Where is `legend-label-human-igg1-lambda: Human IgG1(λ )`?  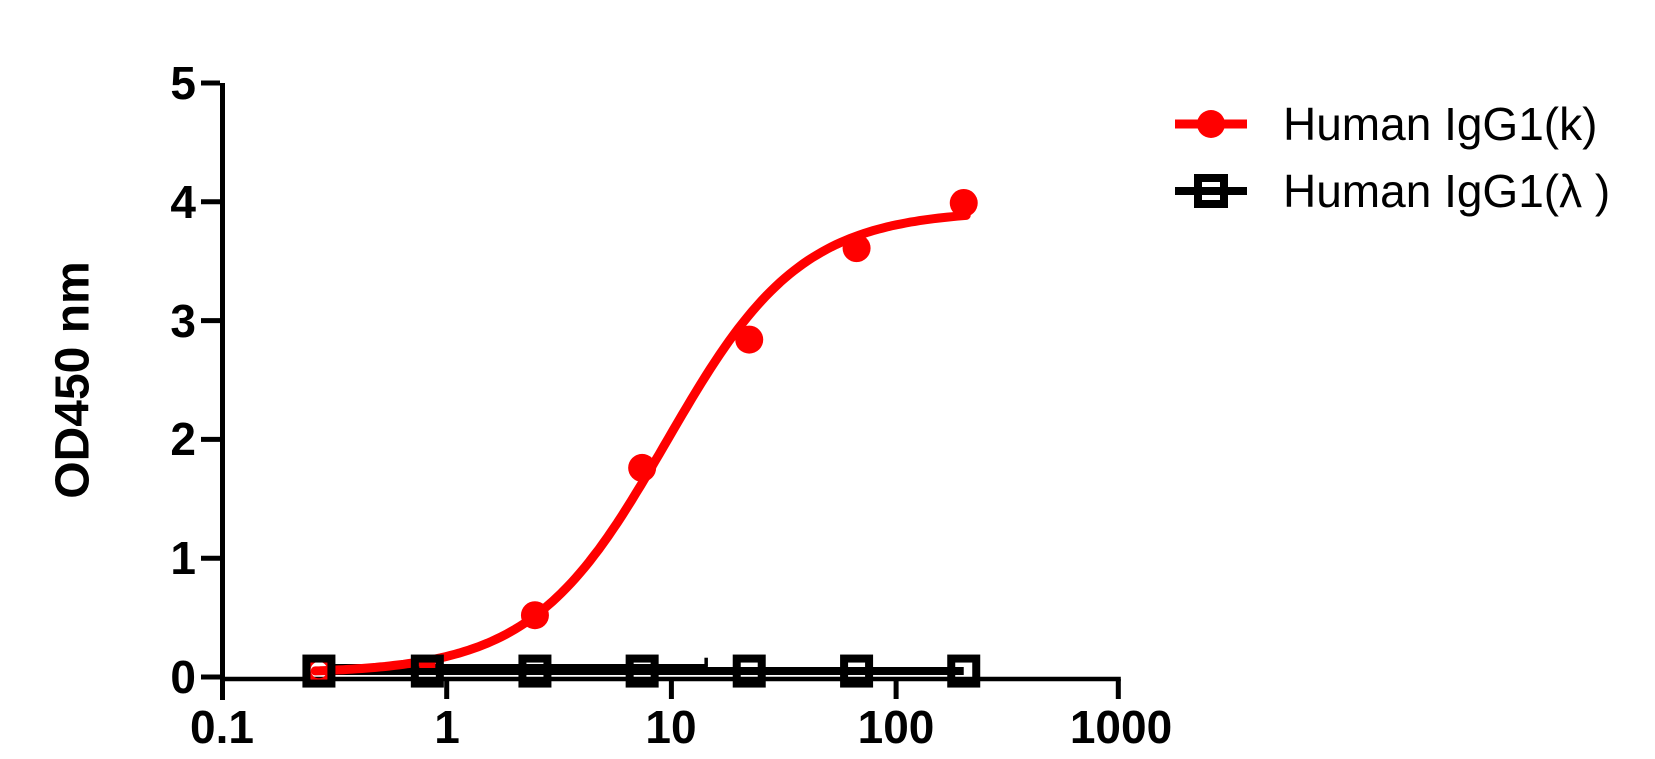 legend-label-human-igg1-lambda: Human IgG1(λ ) is located at coordinates (1447, 191).